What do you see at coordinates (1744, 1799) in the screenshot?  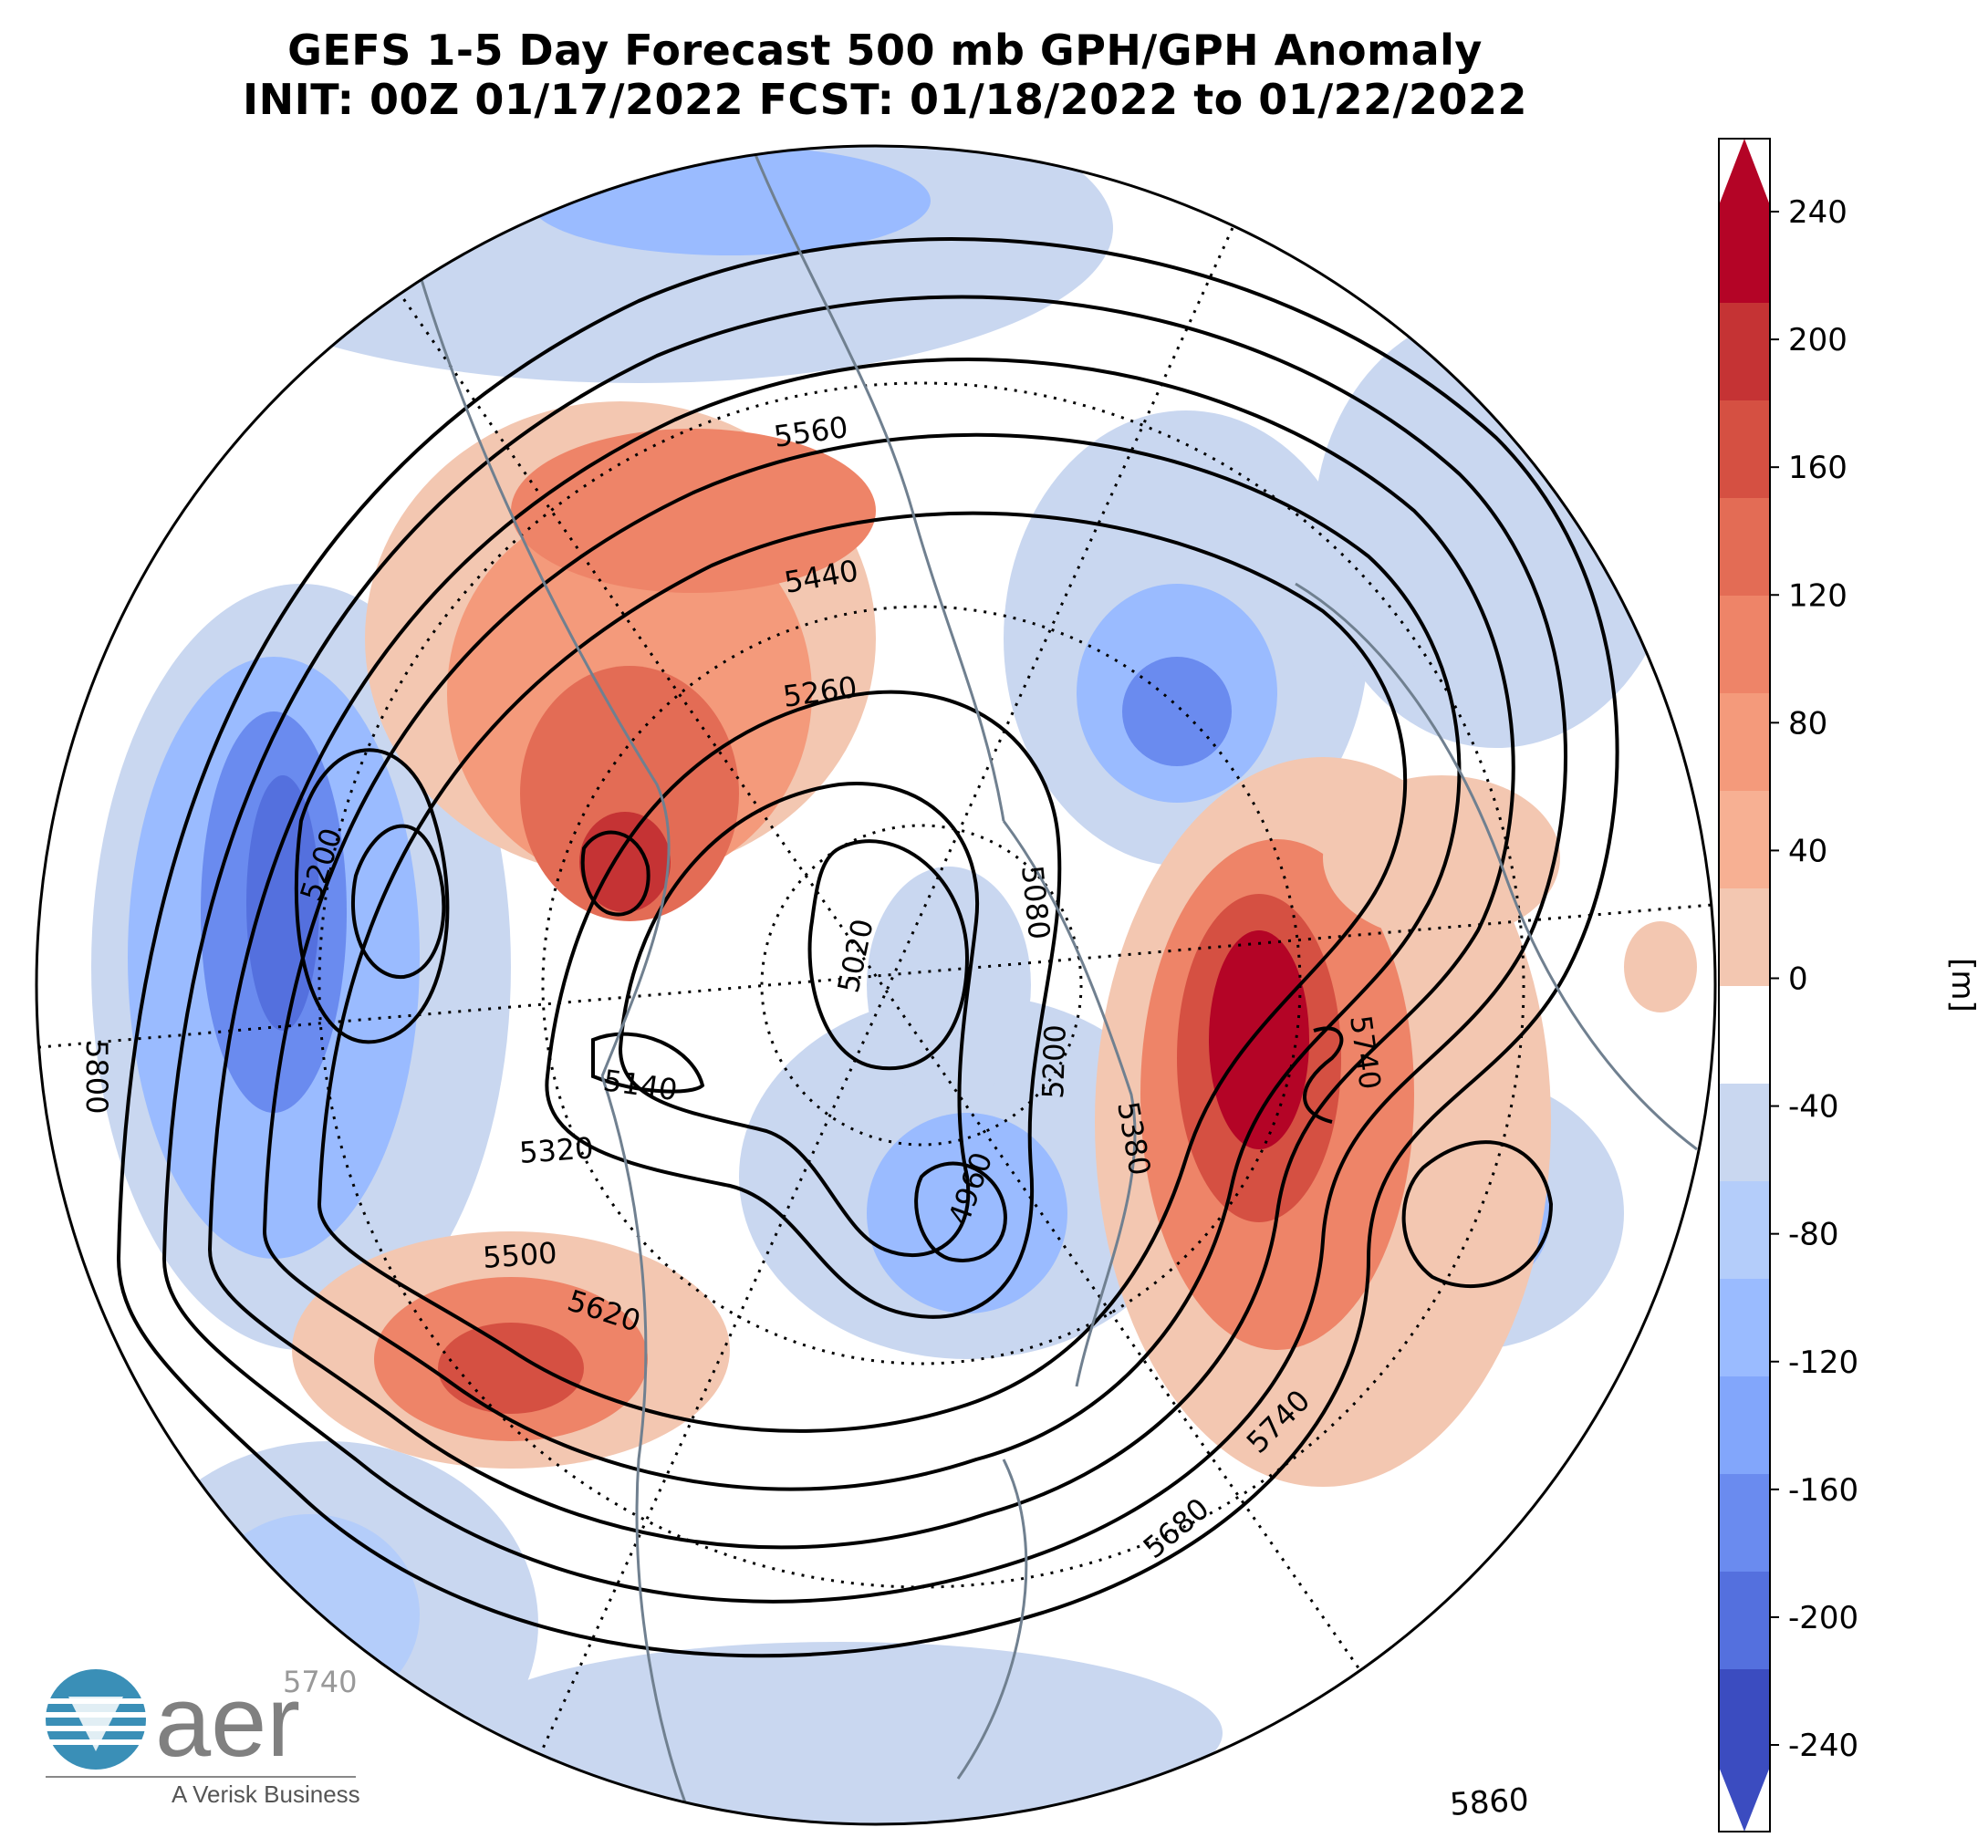 I see `colorbar-min-arrow` at bounding box center [1744, 1799].